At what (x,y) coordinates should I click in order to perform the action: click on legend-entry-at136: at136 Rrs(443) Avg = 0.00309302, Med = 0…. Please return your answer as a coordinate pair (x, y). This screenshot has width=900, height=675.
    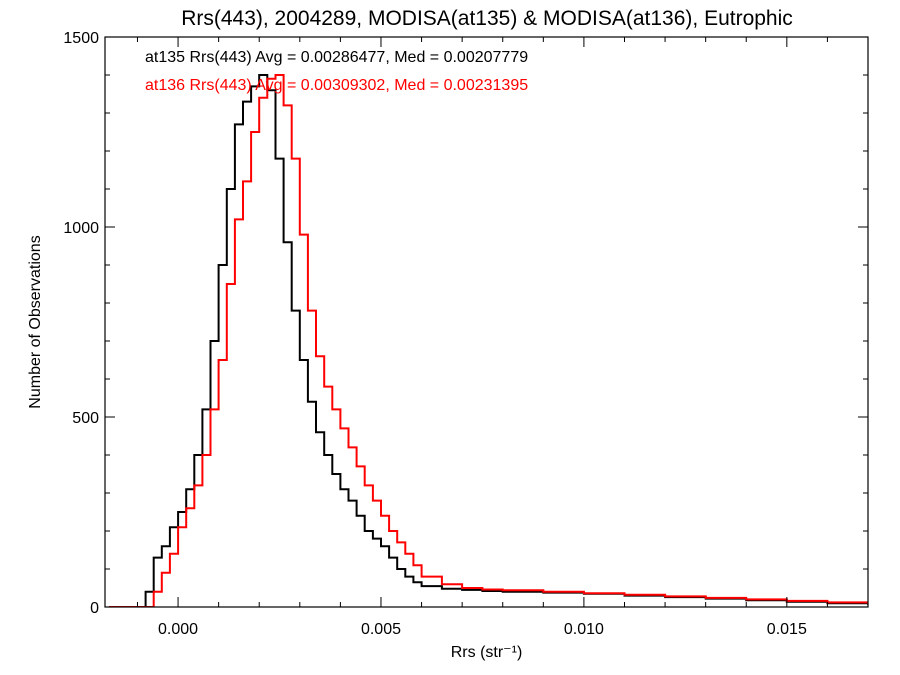
    Looking at the image, I should click on (336, 85).